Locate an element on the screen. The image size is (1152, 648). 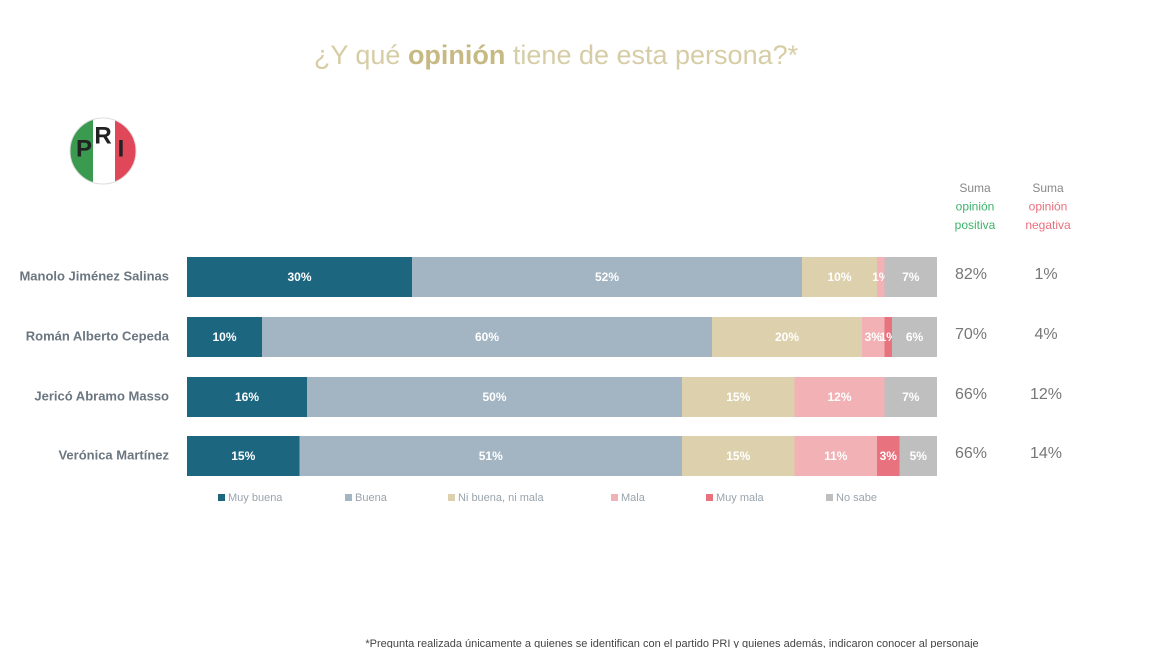
data-label: 12% is located at coordinates (839, 397).